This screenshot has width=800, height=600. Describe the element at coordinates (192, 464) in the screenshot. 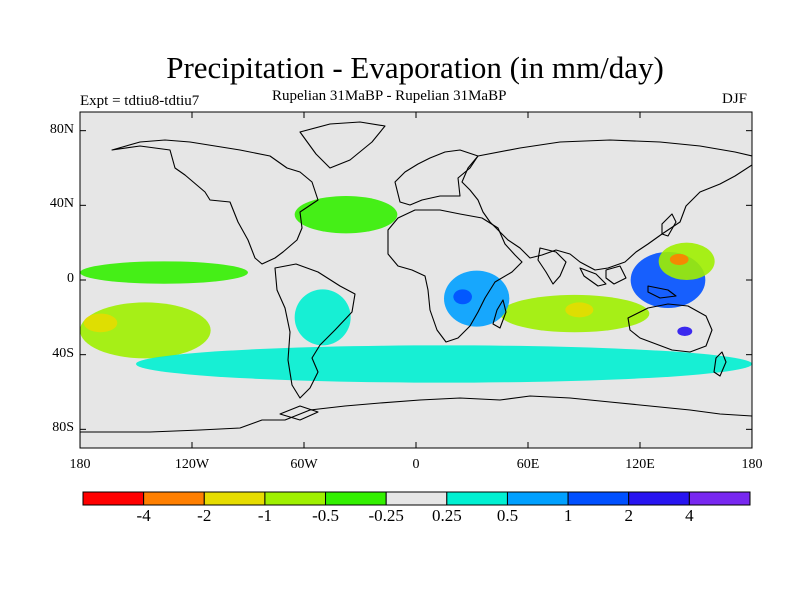

I see `x-tick-label: 120W` at that location.